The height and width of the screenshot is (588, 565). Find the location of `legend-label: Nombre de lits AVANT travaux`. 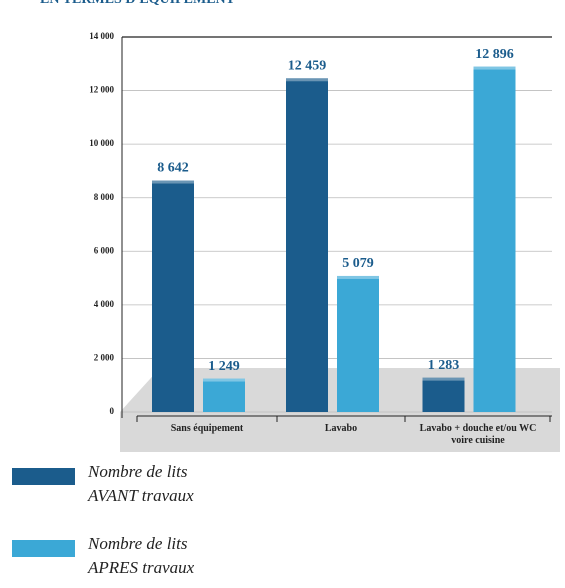

legend-label: Nombre de lits AVANT travaux is located at coordinates (141, 483).